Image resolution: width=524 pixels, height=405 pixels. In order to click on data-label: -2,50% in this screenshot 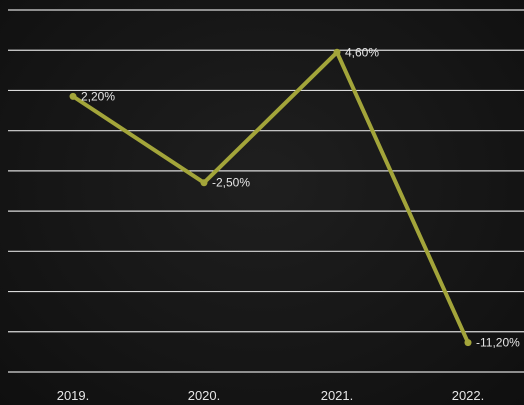, I will do `click(231, 183)`.